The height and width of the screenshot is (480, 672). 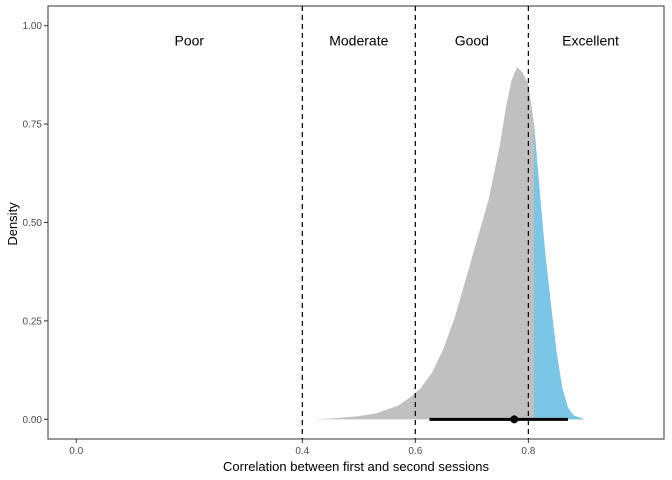 What do you see at coordinates (12, 224) in the screenshot?
I see `y-axis-title: Density` at bounding box center [12, 224].